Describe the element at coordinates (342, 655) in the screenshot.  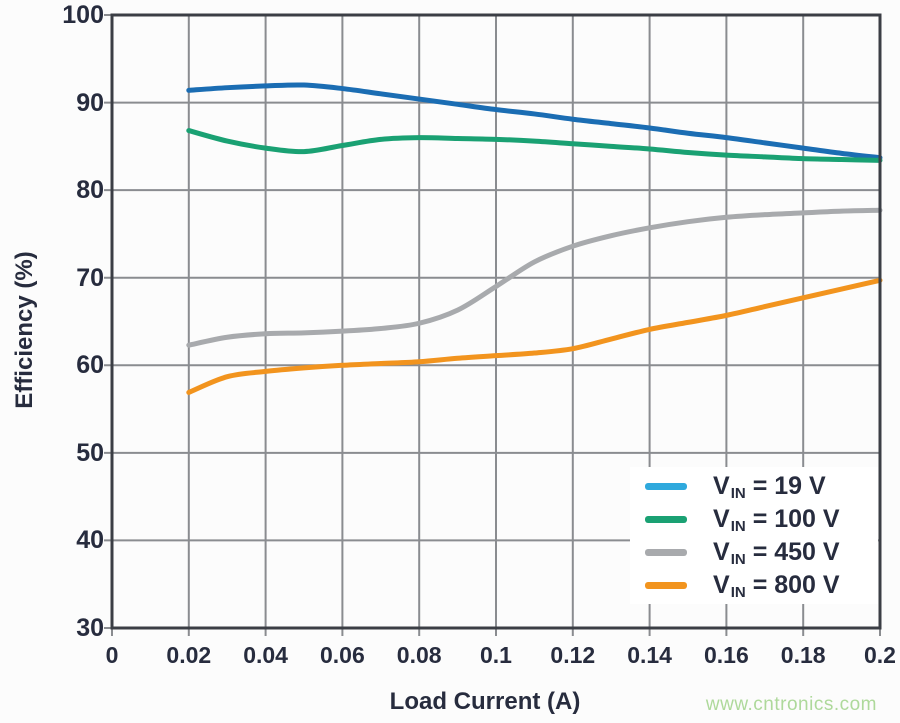
I see `x-tick-label: 0.06` at that location.